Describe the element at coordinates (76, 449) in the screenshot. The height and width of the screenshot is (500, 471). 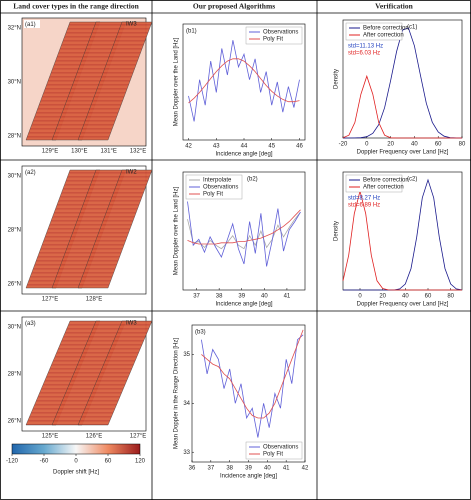
I see `colorbar` at that location.